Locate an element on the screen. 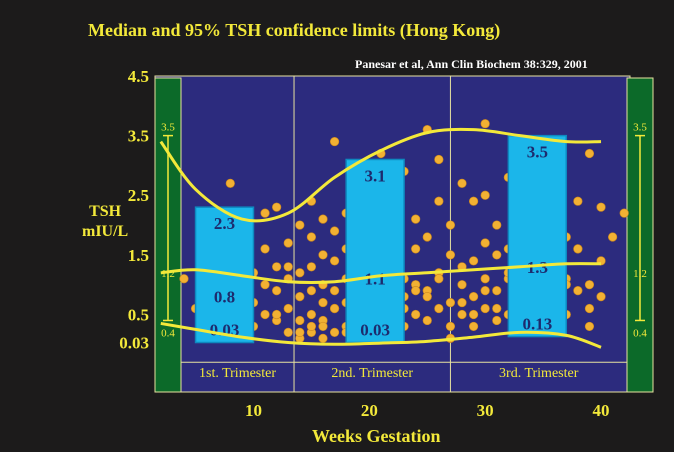 This screenshot has width=674, height=452. left-middle-label: 1.2 is located at coordinates (168, 274).